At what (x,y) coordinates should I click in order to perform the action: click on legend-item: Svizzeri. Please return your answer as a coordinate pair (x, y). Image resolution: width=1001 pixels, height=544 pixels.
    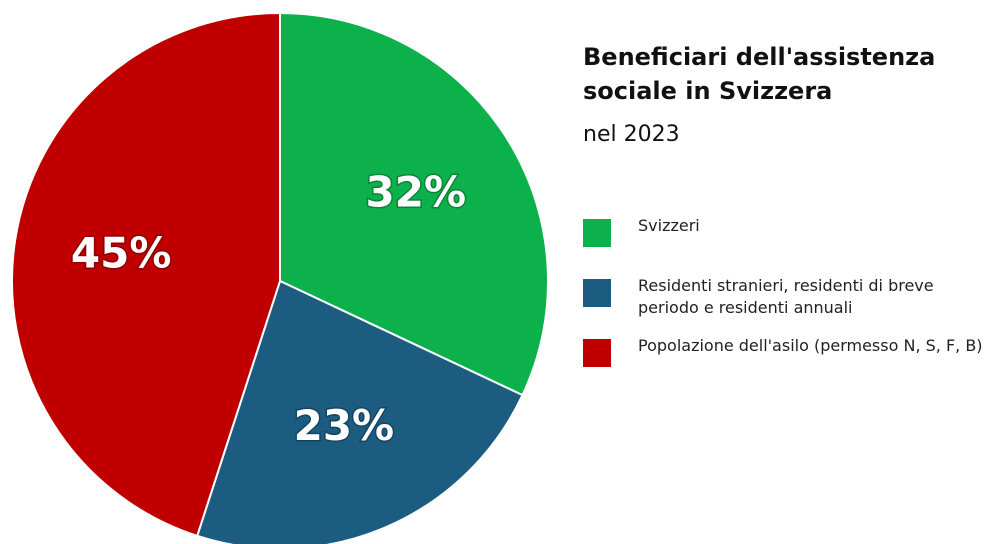
    Looking at the image, I should click on (788, 245).